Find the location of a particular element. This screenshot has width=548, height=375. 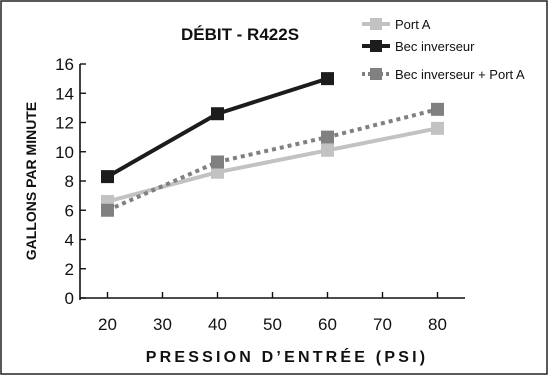

y-tick-label: 8 is located at coordinates (69, 181).